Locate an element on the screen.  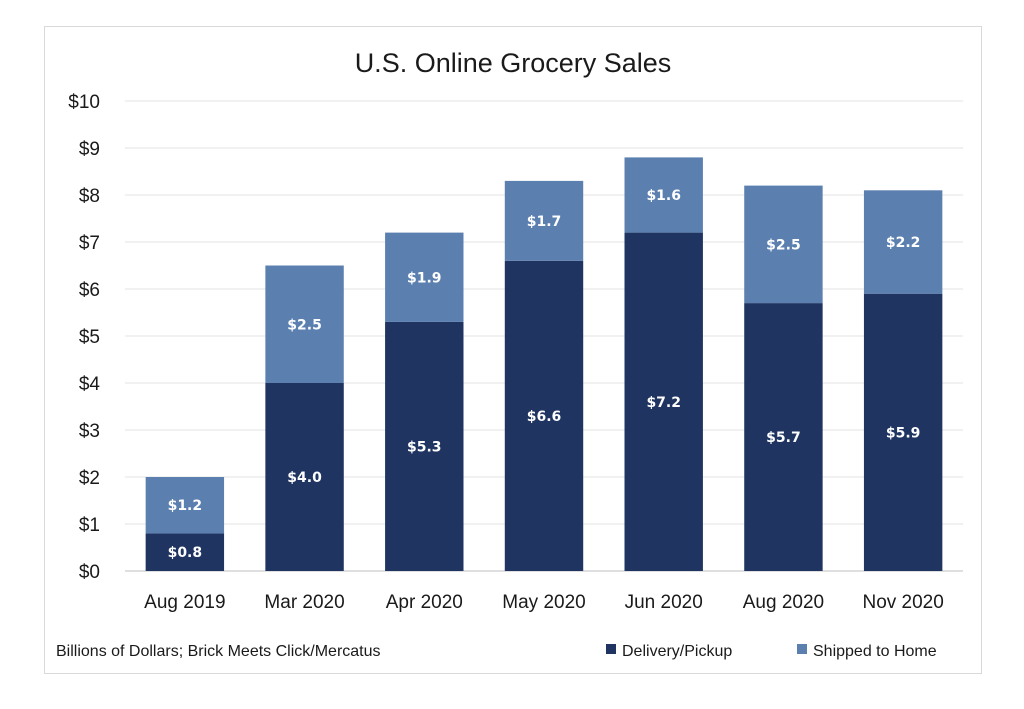
x-tick-label: Apr 2020 is located at coordinates (424, 602).